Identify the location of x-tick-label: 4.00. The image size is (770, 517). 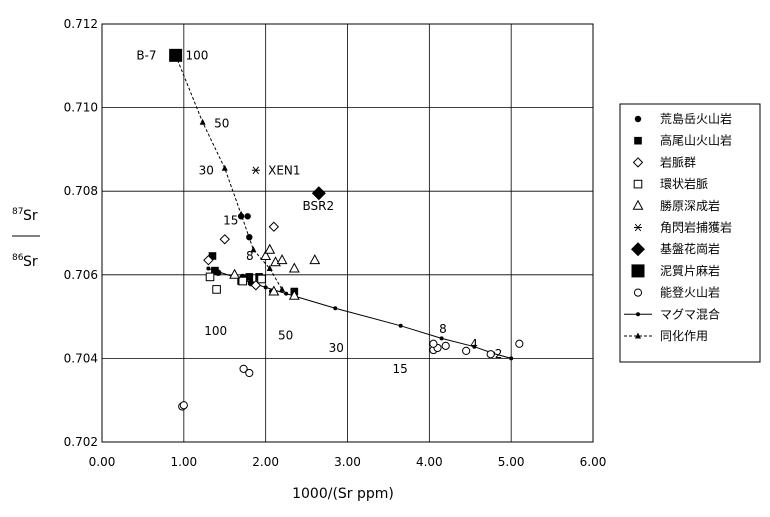
(429, 462).